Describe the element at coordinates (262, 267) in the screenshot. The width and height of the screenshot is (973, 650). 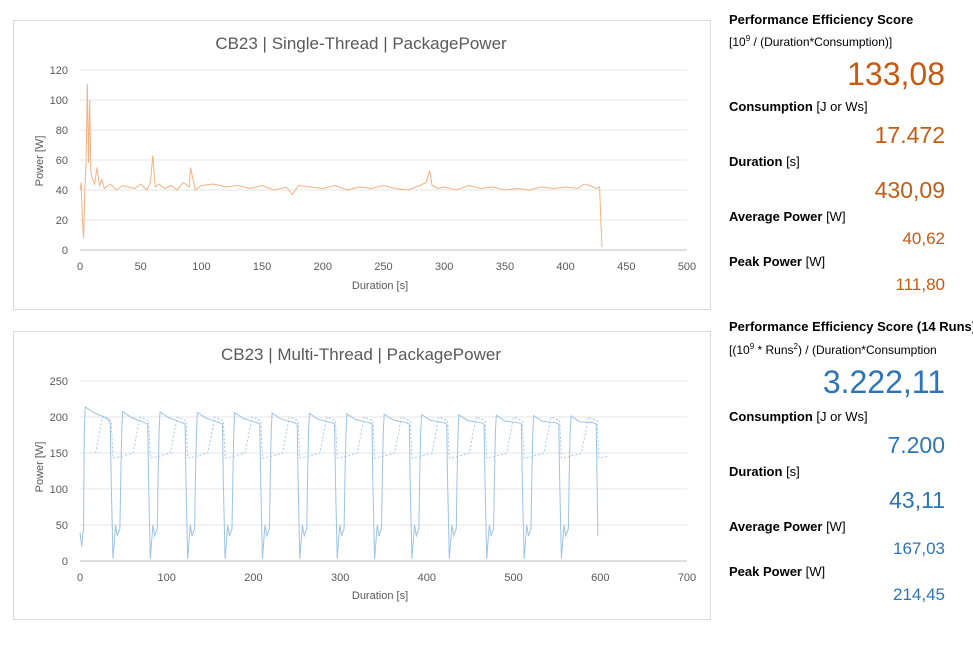
I see `x-tick-label: 150` at that location.